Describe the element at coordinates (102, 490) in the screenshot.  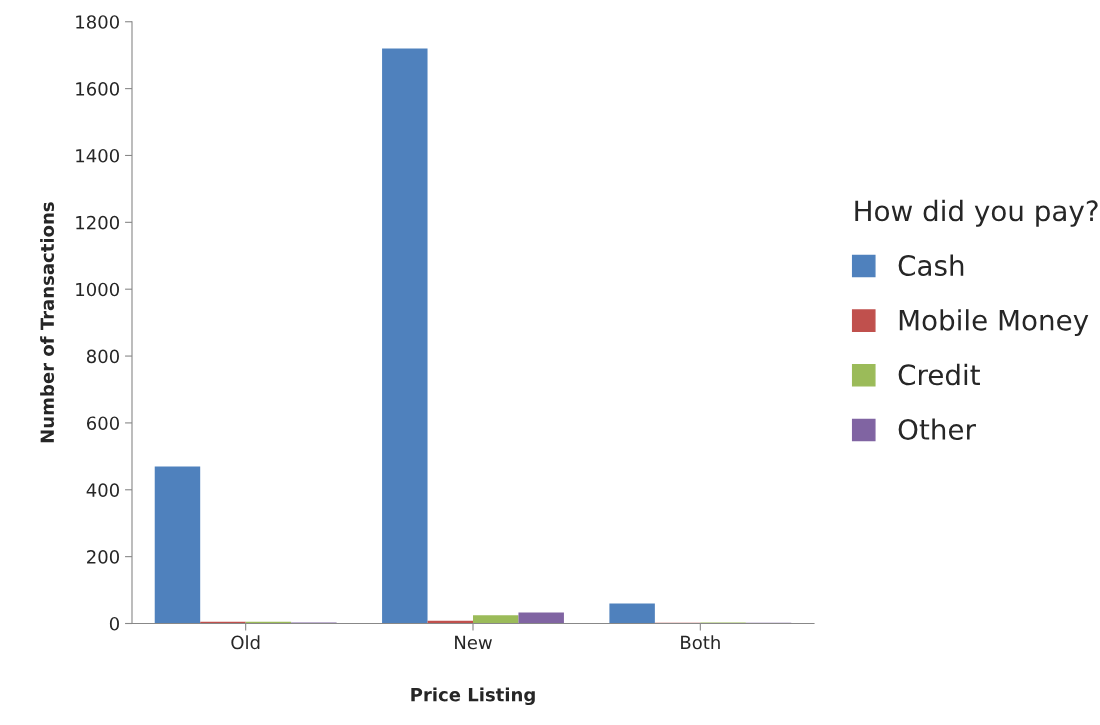
I see `y-tick-label: 400` at that location.